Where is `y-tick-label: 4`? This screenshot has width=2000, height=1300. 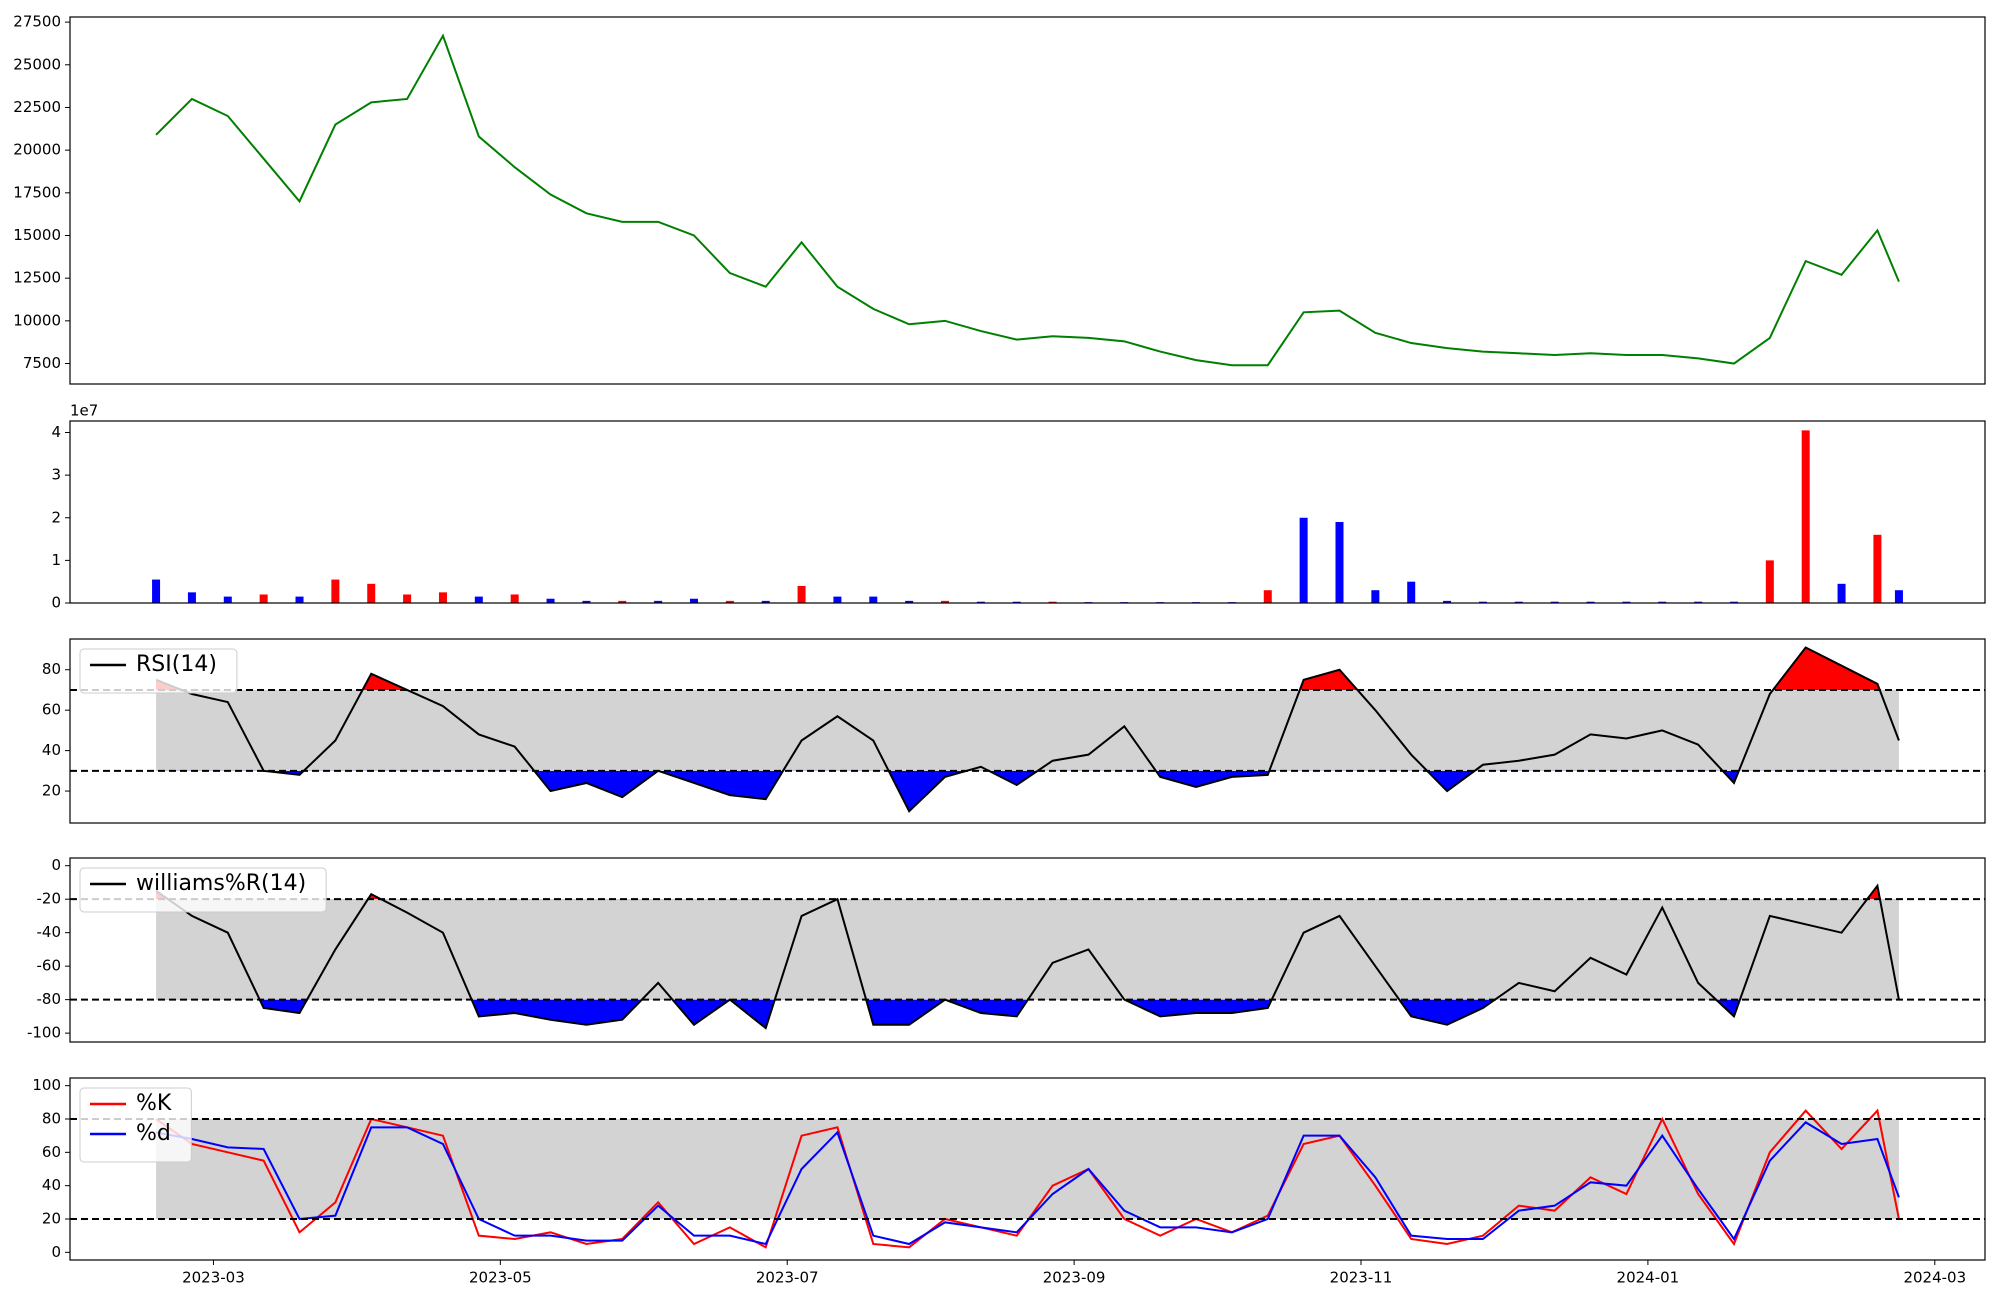 y-tick-label: 4 is located at coordinates (56, 432).